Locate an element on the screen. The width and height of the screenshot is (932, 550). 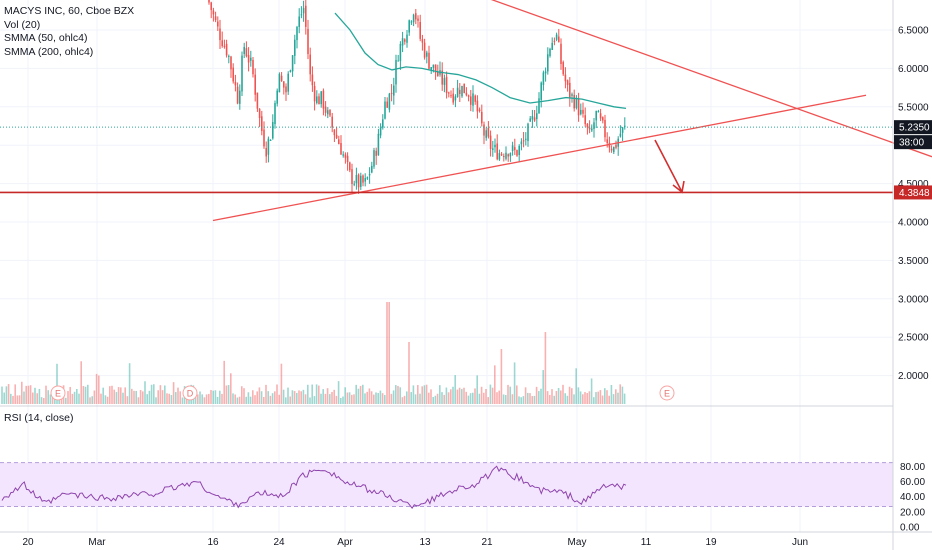
smma50-indicator-label: SMMA (50, ohlc4) is located at coordinates (46, 38).